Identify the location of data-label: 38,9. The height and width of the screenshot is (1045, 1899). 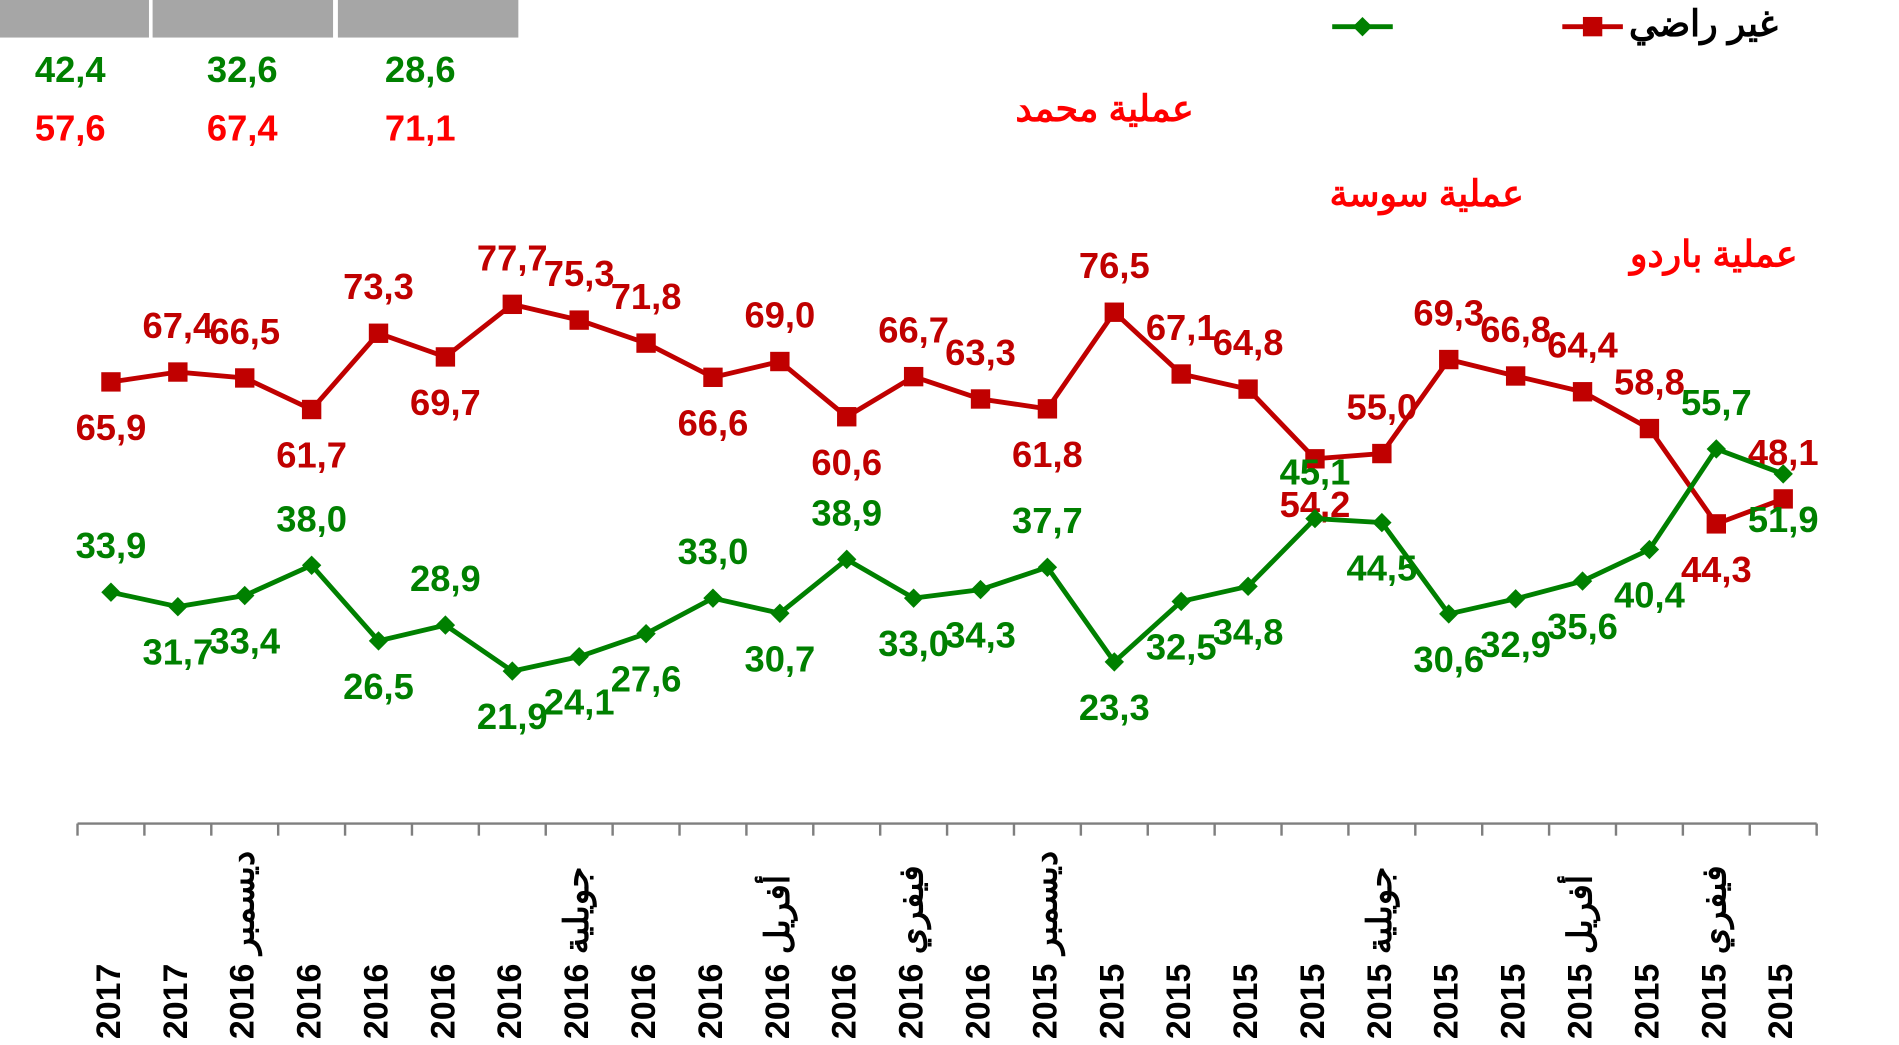
(846, 512).